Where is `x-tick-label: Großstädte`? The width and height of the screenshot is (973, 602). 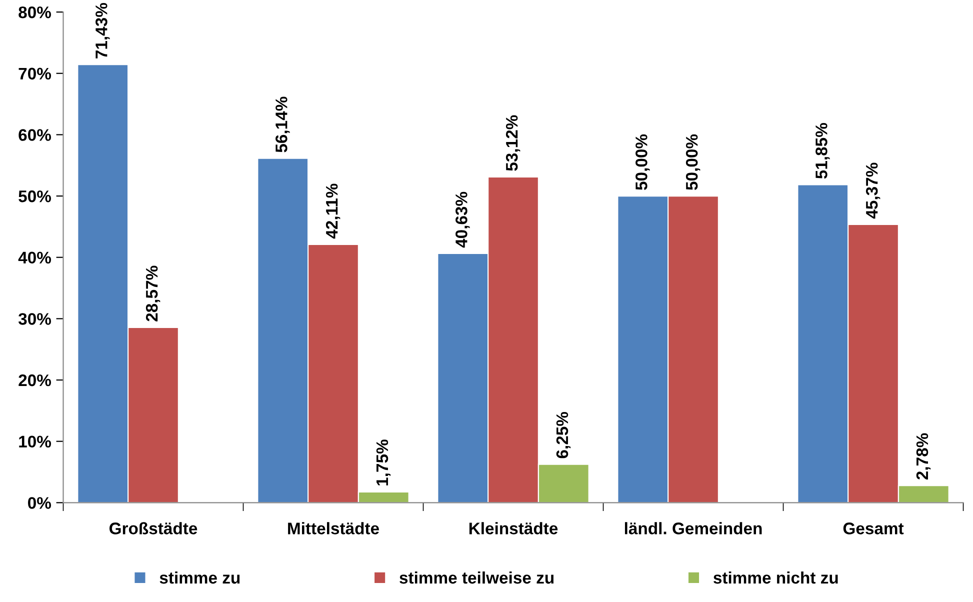 x-tick-label: Großstädte is located at coordinates (153, 528).